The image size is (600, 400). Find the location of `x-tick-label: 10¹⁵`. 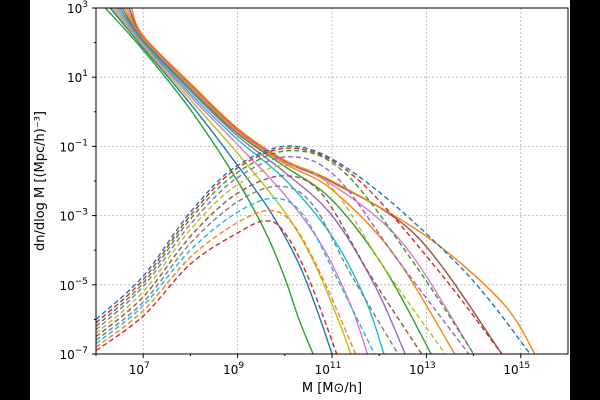

x-tick-label: 10¹⁵ is located at coordinates (516, 369).